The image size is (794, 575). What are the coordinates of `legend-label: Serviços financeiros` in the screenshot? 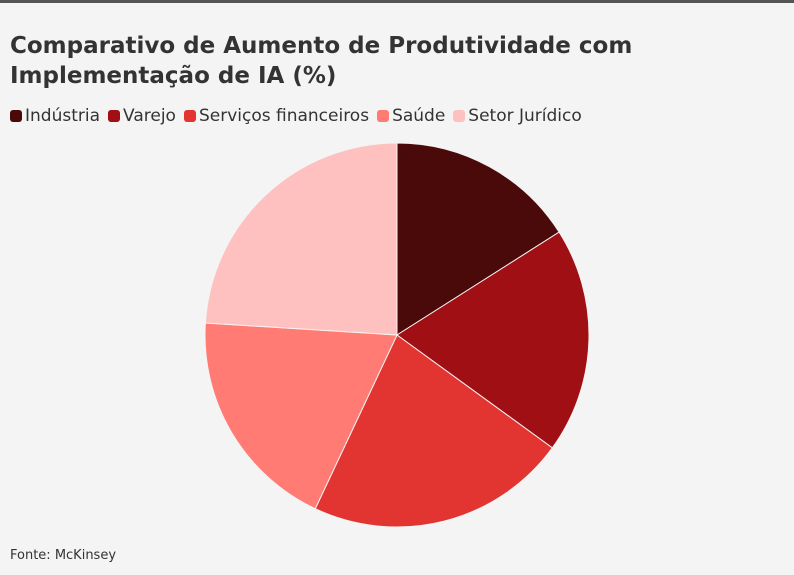 It's located at (284, 116).